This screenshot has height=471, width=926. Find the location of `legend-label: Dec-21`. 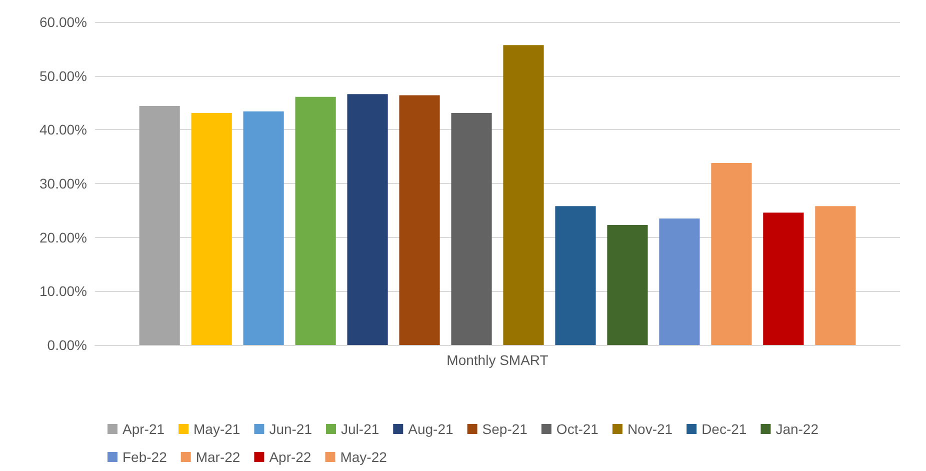

legend-label: Dec-21 is located at coordinates (724, 429).